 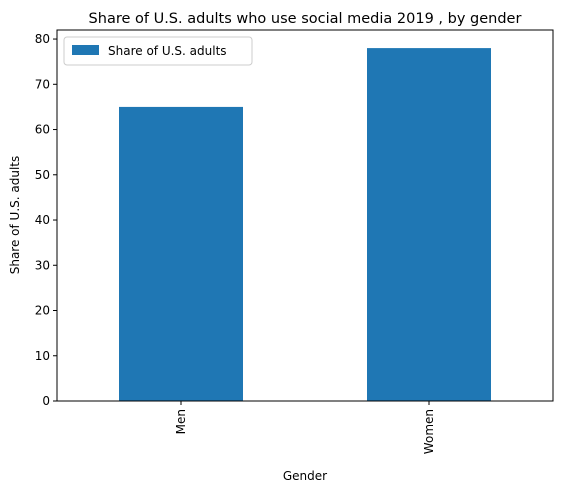 I want to click on y-tick-label: 60, so click(x=42, y=130).